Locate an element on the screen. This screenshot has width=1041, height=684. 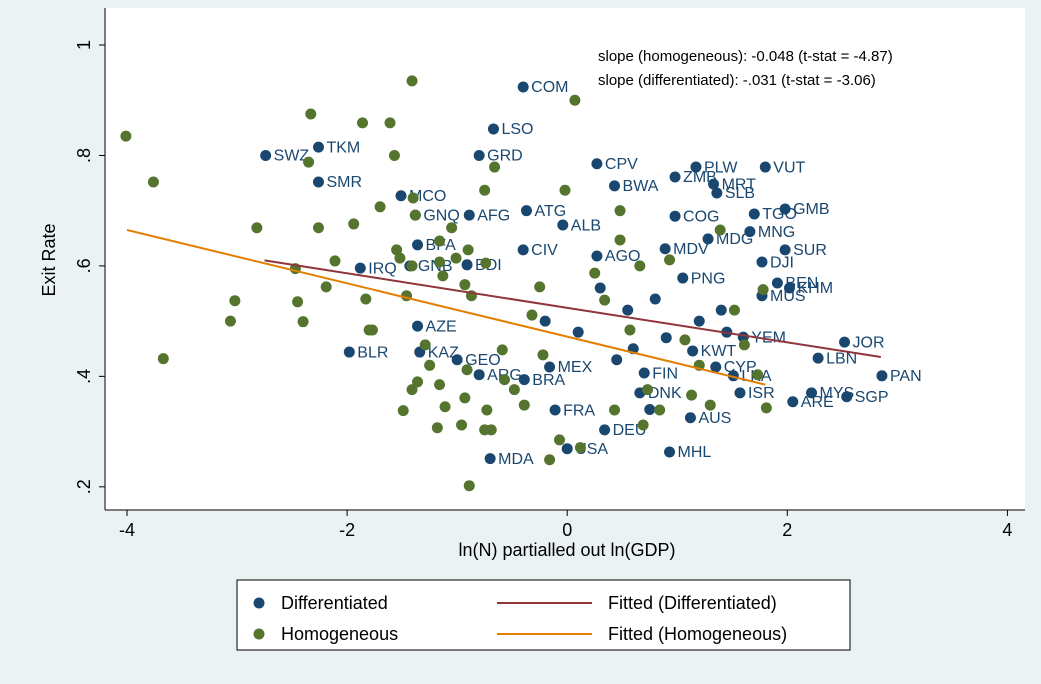
x-tick-label: -2 is located at coordinates (347, 530).